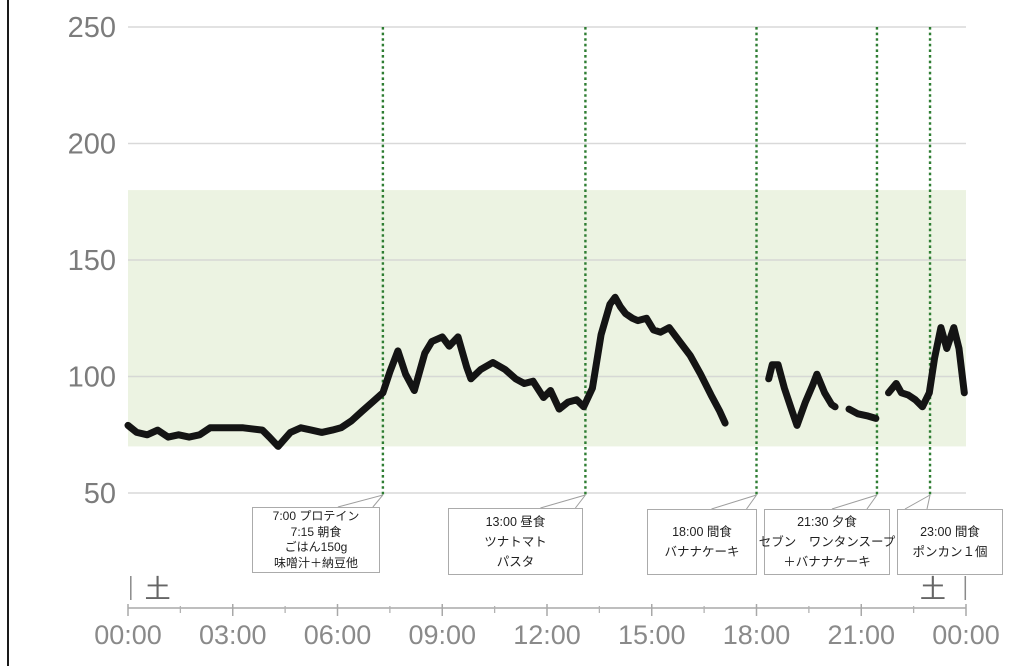 This screenshot has height=666, width=1024. Describe the element at coordinates (316, 547) in the screenshot. I see `meal-annotation-0-line-2: ごはん150g` at that location.